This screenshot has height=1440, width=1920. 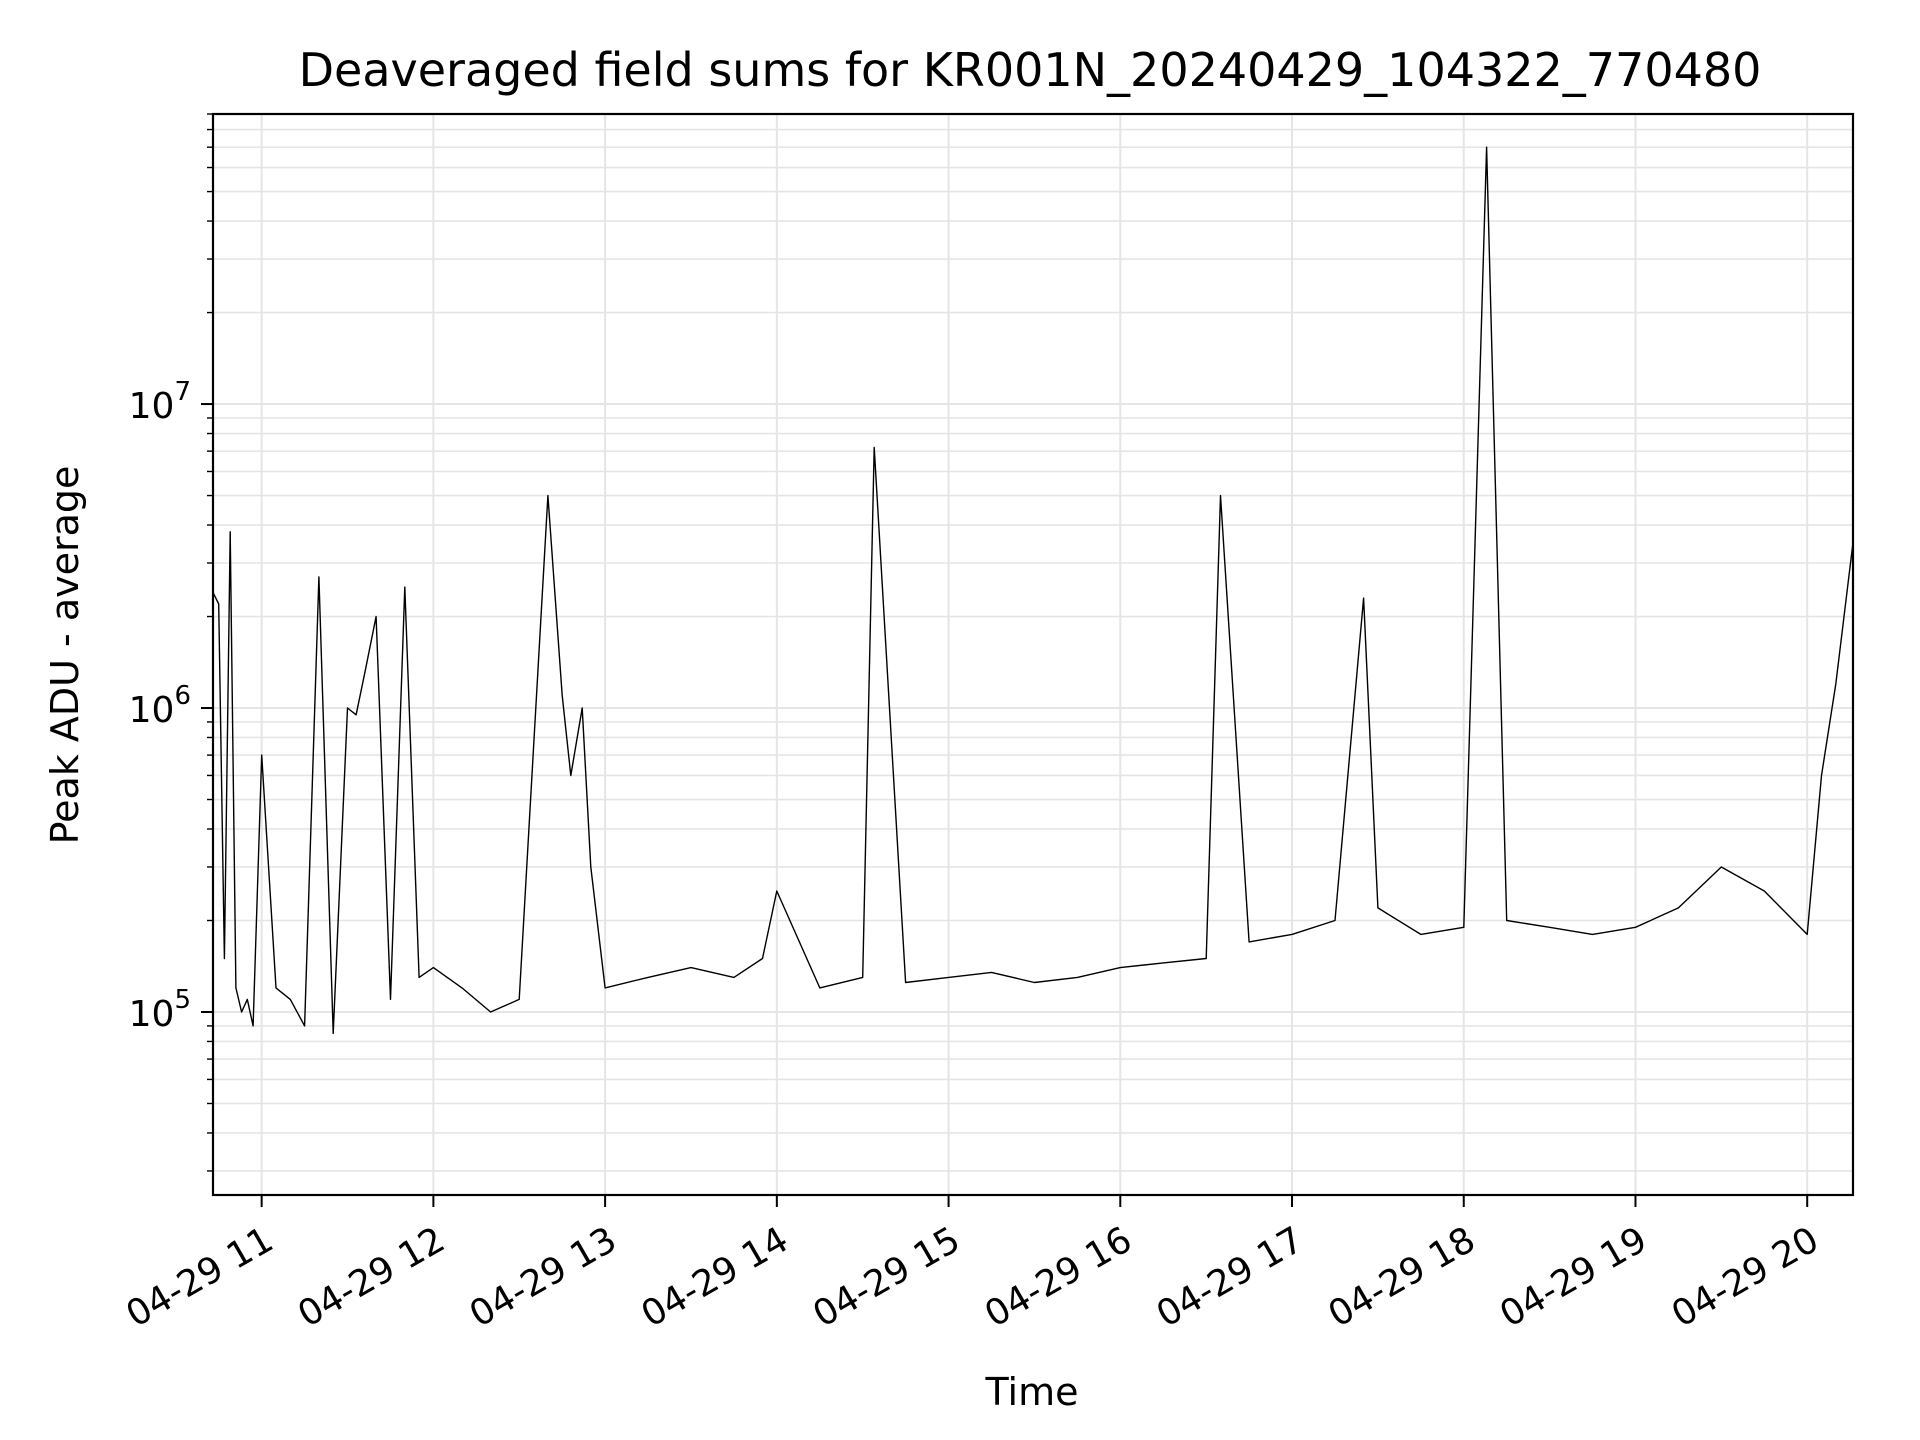 What do you see at coordinates (160, 1010) in the screenshot?
I see `y-tick-label: 10⁵` at bounding box center [160, 1010].